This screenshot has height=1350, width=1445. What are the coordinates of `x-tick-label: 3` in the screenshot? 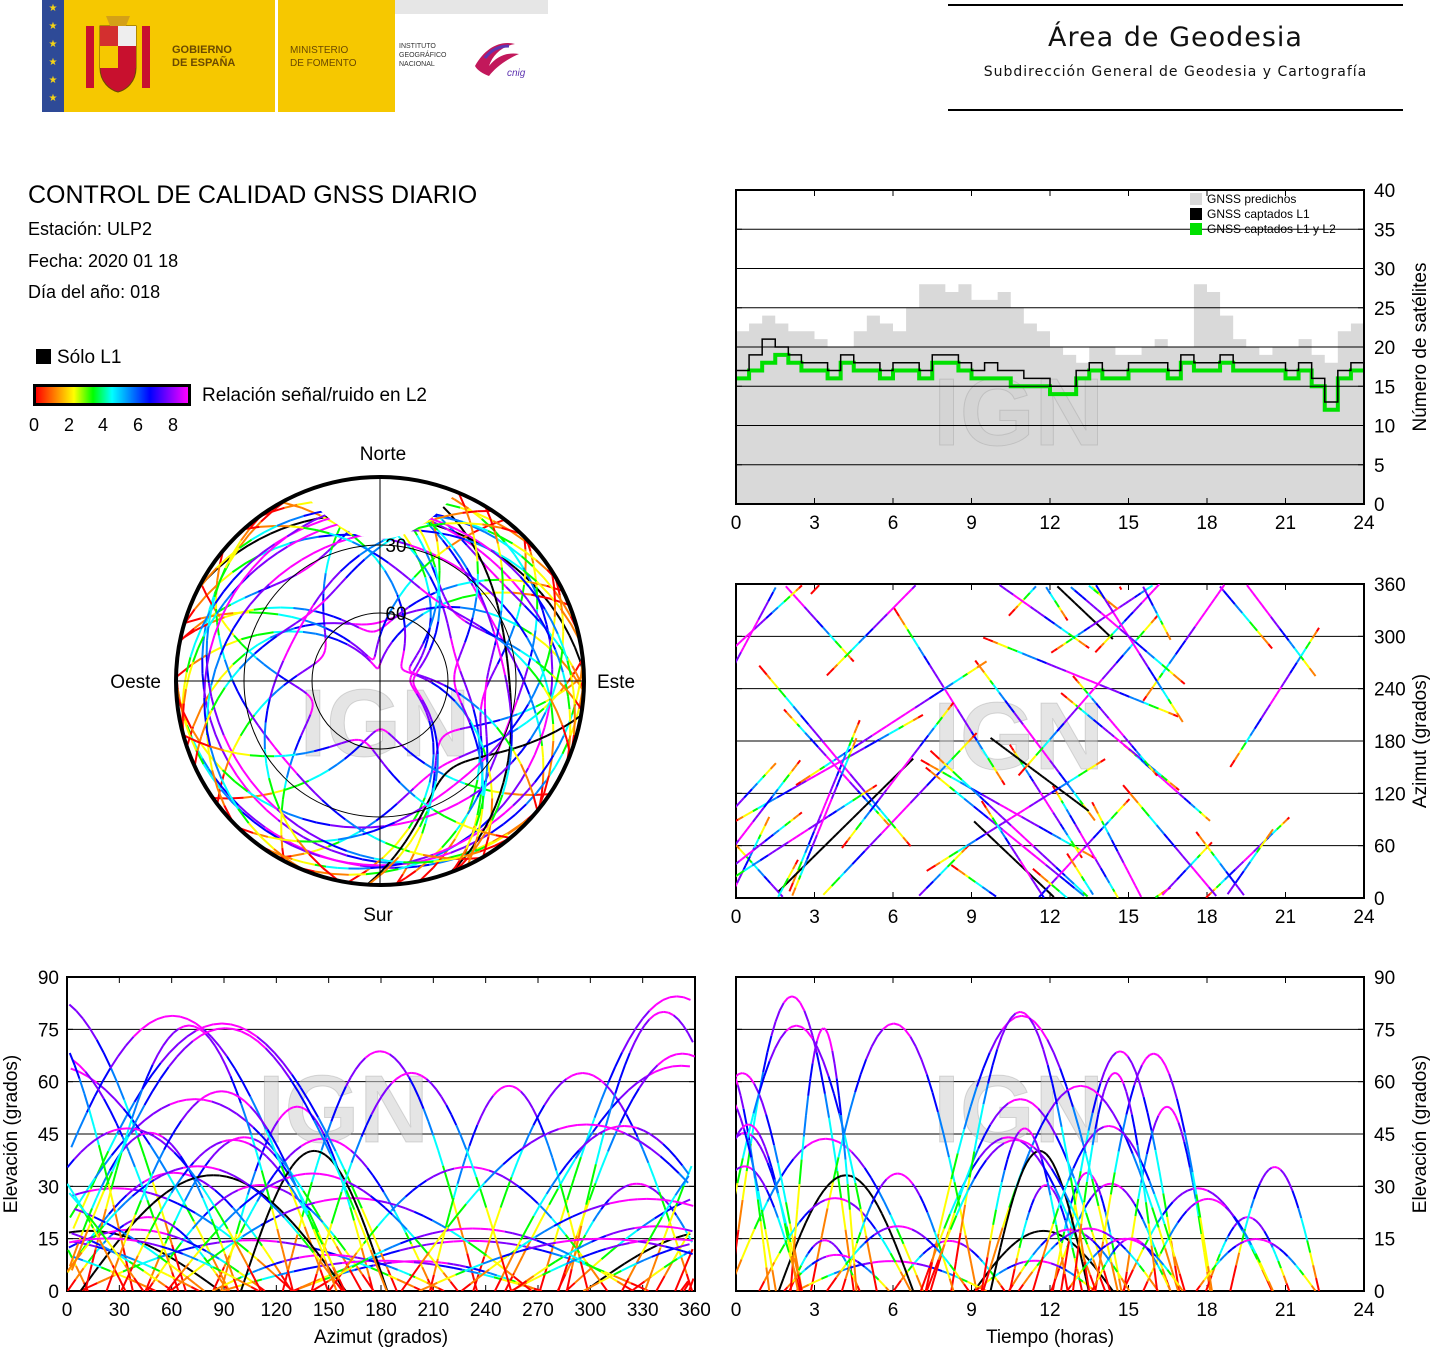 It's located at (814, 1310).